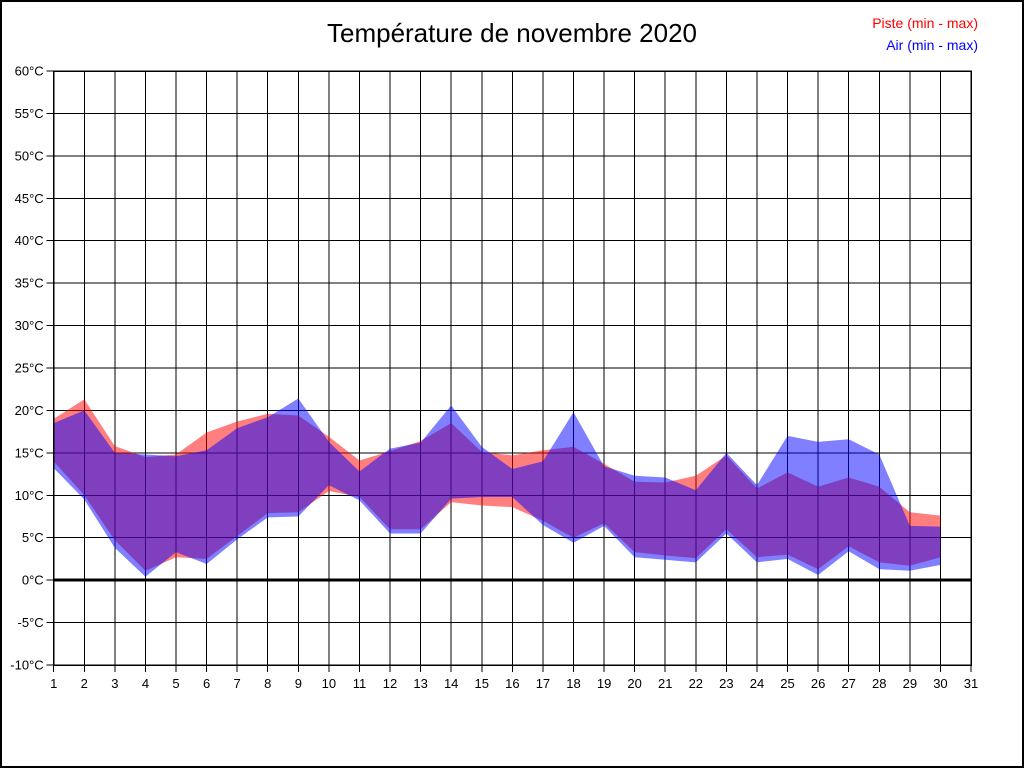  What do you see at coordinates (29, 368) in the screenshot?
I see `y-axis-label: 25°C` at bounding box center [29, 368].